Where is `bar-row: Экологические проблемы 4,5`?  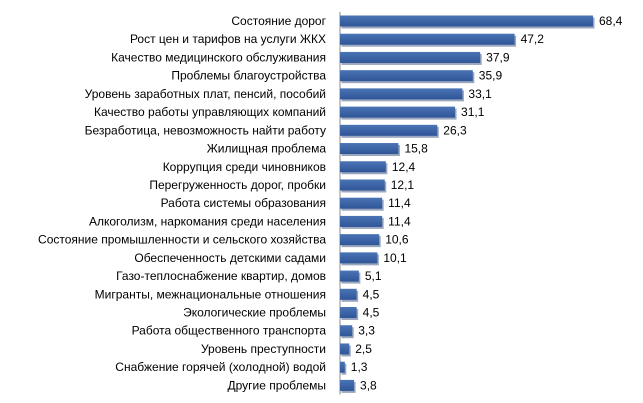
bar-row: Экологические проблемы 4,5 is located at coordinates (281, 313).